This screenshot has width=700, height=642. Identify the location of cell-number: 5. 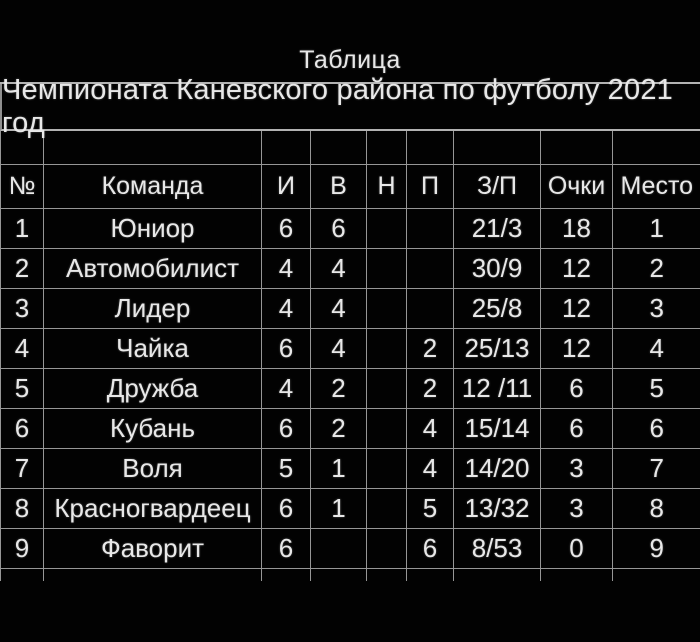
(22, 388).